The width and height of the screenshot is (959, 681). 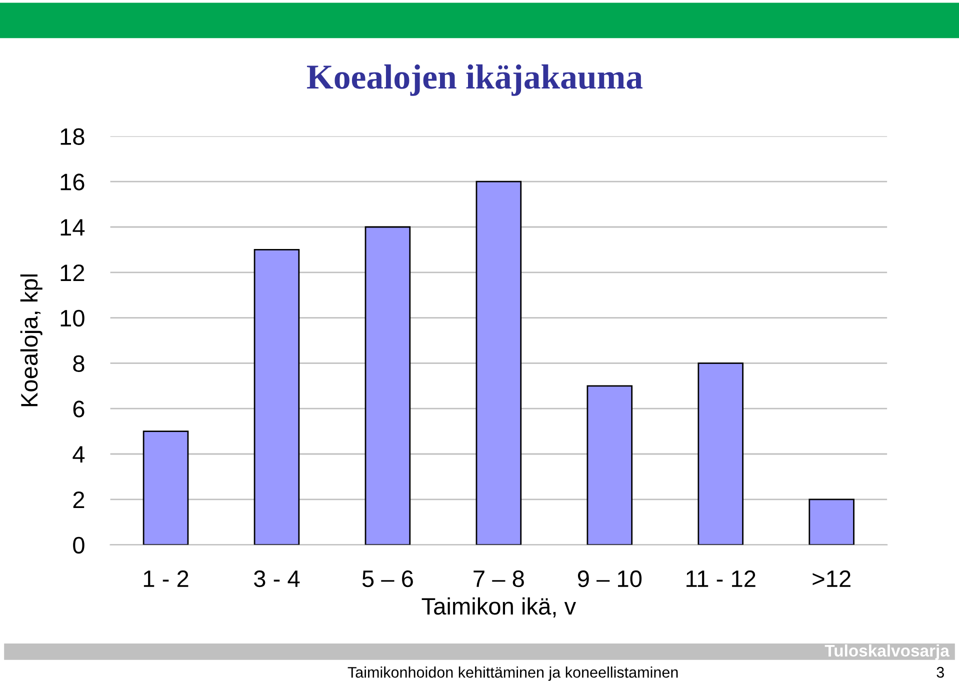 I want to click on y-tick-label: 14, so click(x=72, y=227).